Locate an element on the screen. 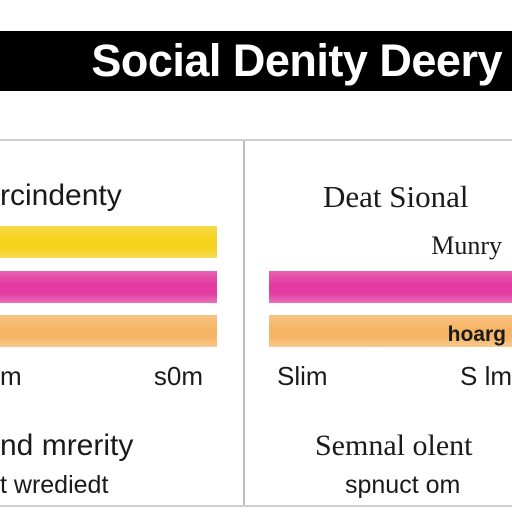 The width and height of the screenshot is (512, 512). bar-label-1-1: hoarg is located at coordinates (476, 334).